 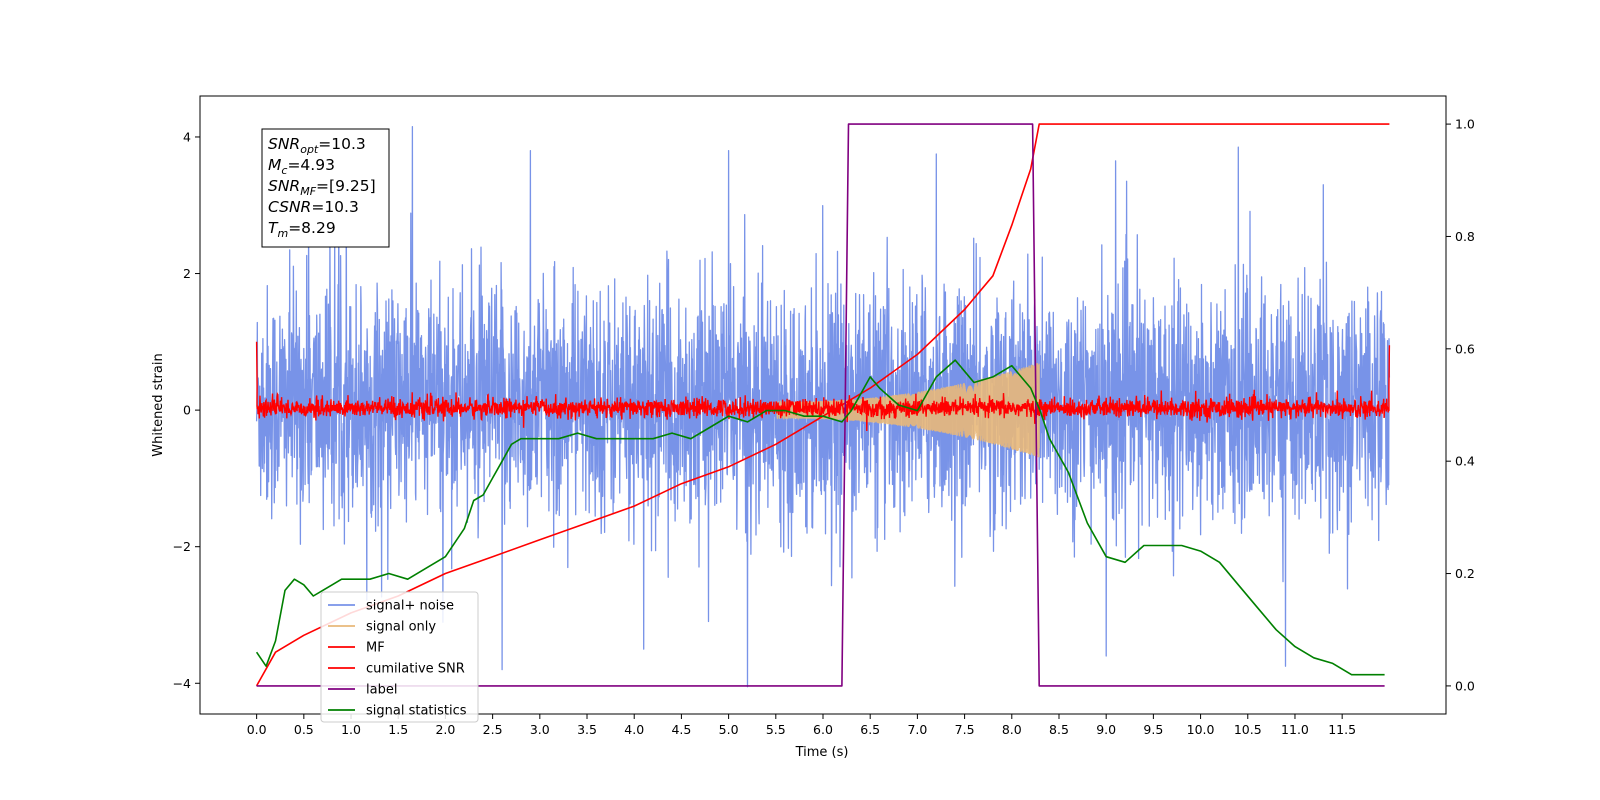 What do you see at coordinates (351, 729) in the screenshot?
I see `x-tick-label: 1.0` at bounding box center [351, 729].